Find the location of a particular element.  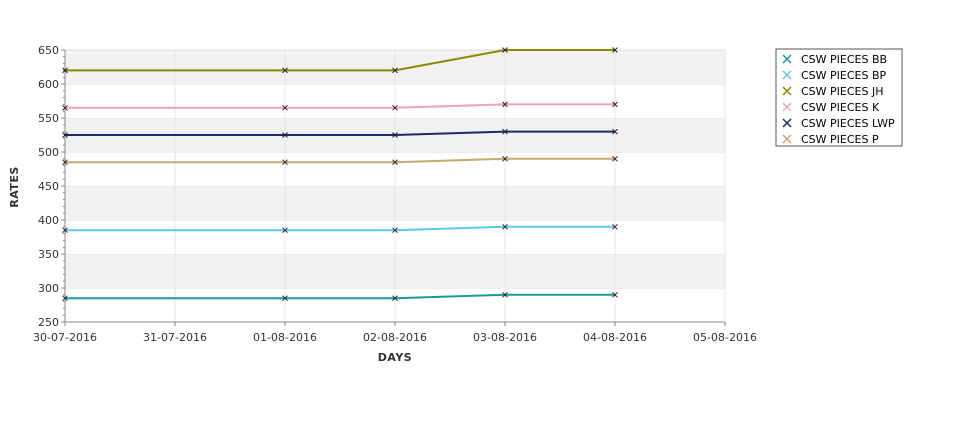

y-tick-label: 600 is located at coordinates (48, 84).